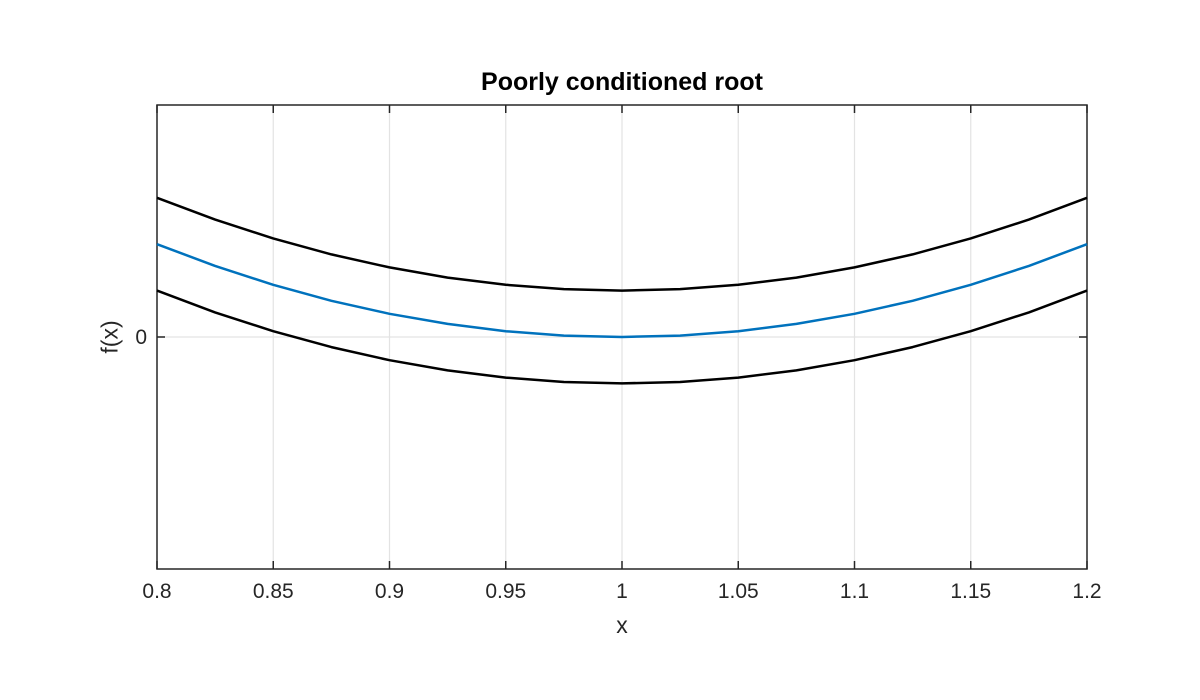  I want to click on x-tick-label: 0.8, so click(156, 591).